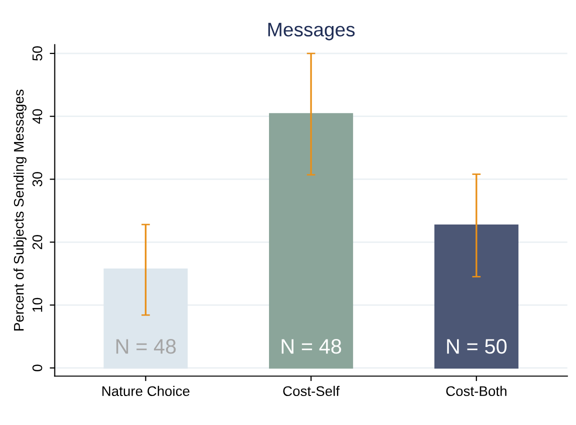 The image size is (576, 425). What do you see at coordinates (37, 368) in the screenshot?
I see `y-tick-label: 0` at bounding box center [37, 368].